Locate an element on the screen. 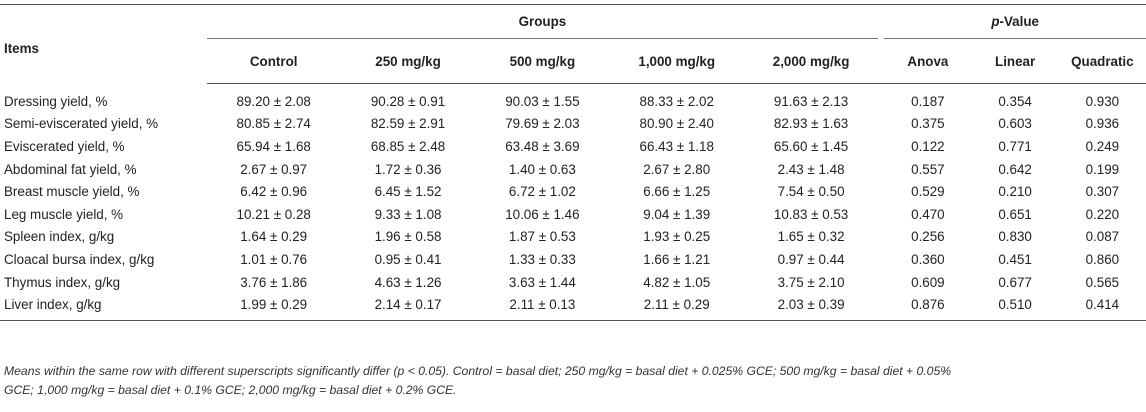 This screenshot has height=412, width=1146. group-value-cell: 4.63 ± 1.26 is located at coordinates (408, 282).